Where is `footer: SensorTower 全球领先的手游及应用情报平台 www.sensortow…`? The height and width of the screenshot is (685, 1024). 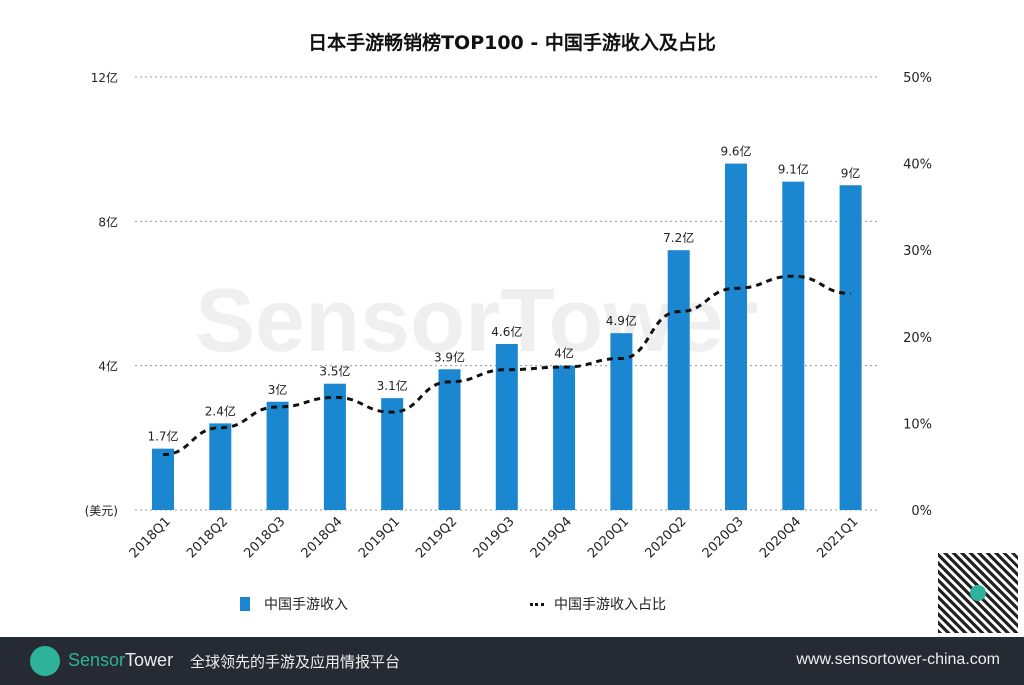 footer: SensorTower 全球领先的手游及应用情报平台 www.sensortow… is located at coordinates (512, 661).